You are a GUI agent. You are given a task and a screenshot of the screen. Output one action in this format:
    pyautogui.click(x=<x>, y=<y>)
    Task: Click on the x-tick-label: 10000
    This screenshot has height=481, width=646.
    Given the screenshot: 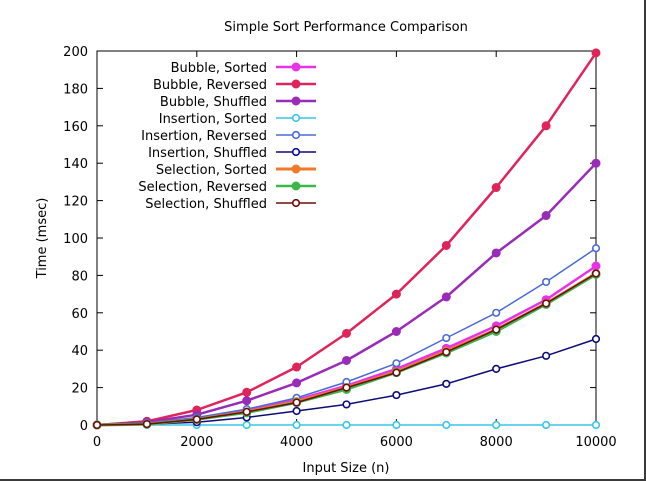 What is the action you would take?
    pyautogui.click(x=595, y=442)
    